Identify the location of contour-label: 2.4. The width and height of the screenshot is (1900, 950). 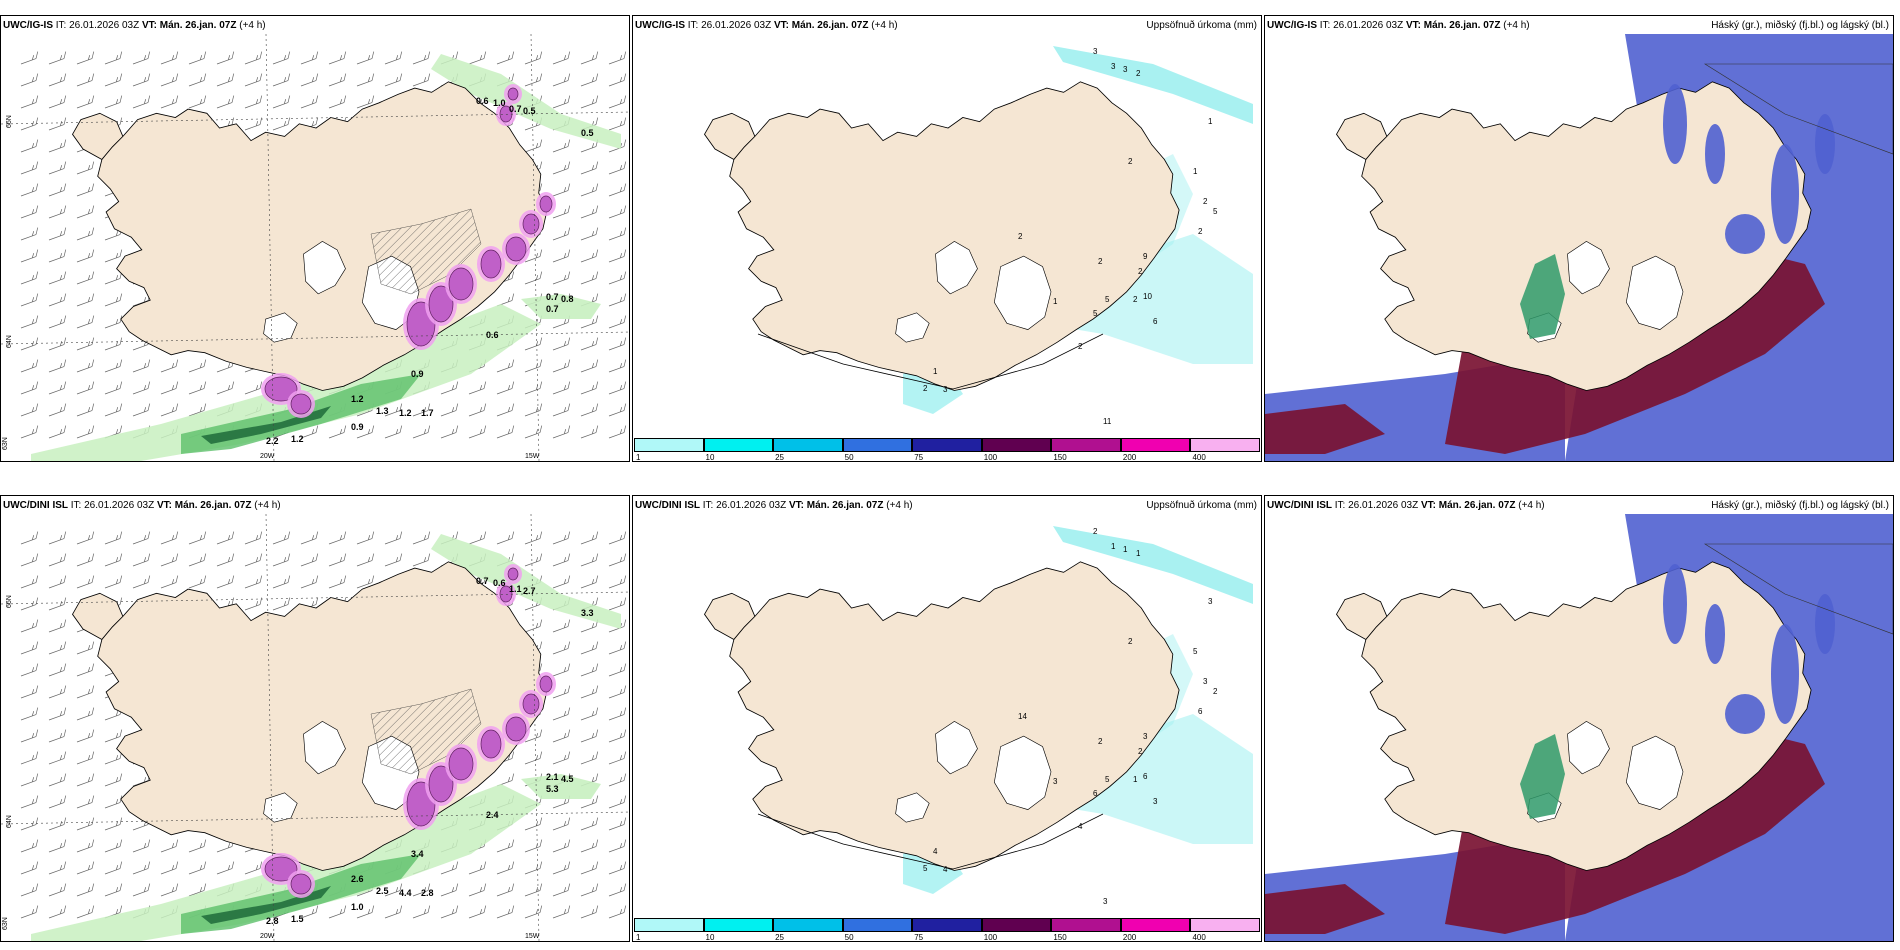
(492, 815).